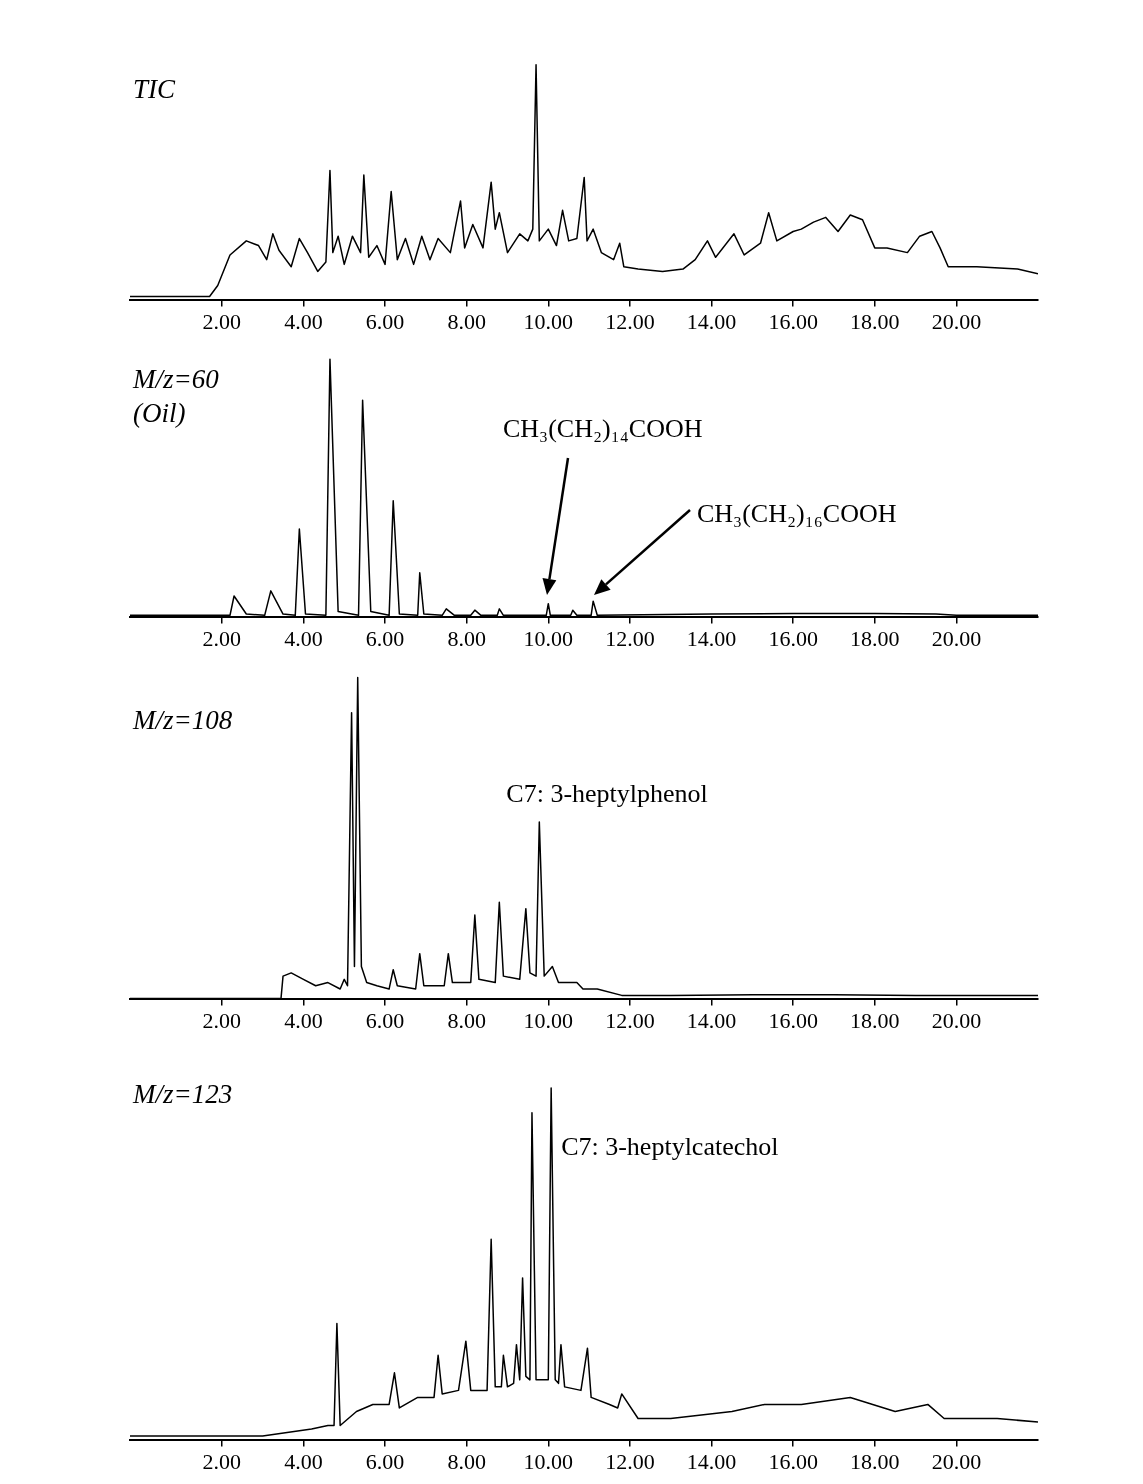 The width and height of the screenshot is (1143, 1484). What do you see at coordinates (670, 1147) in the screenshot?
I see `annotation: C7: 3-heptylcatechol` at bounding box center [670, 1147].